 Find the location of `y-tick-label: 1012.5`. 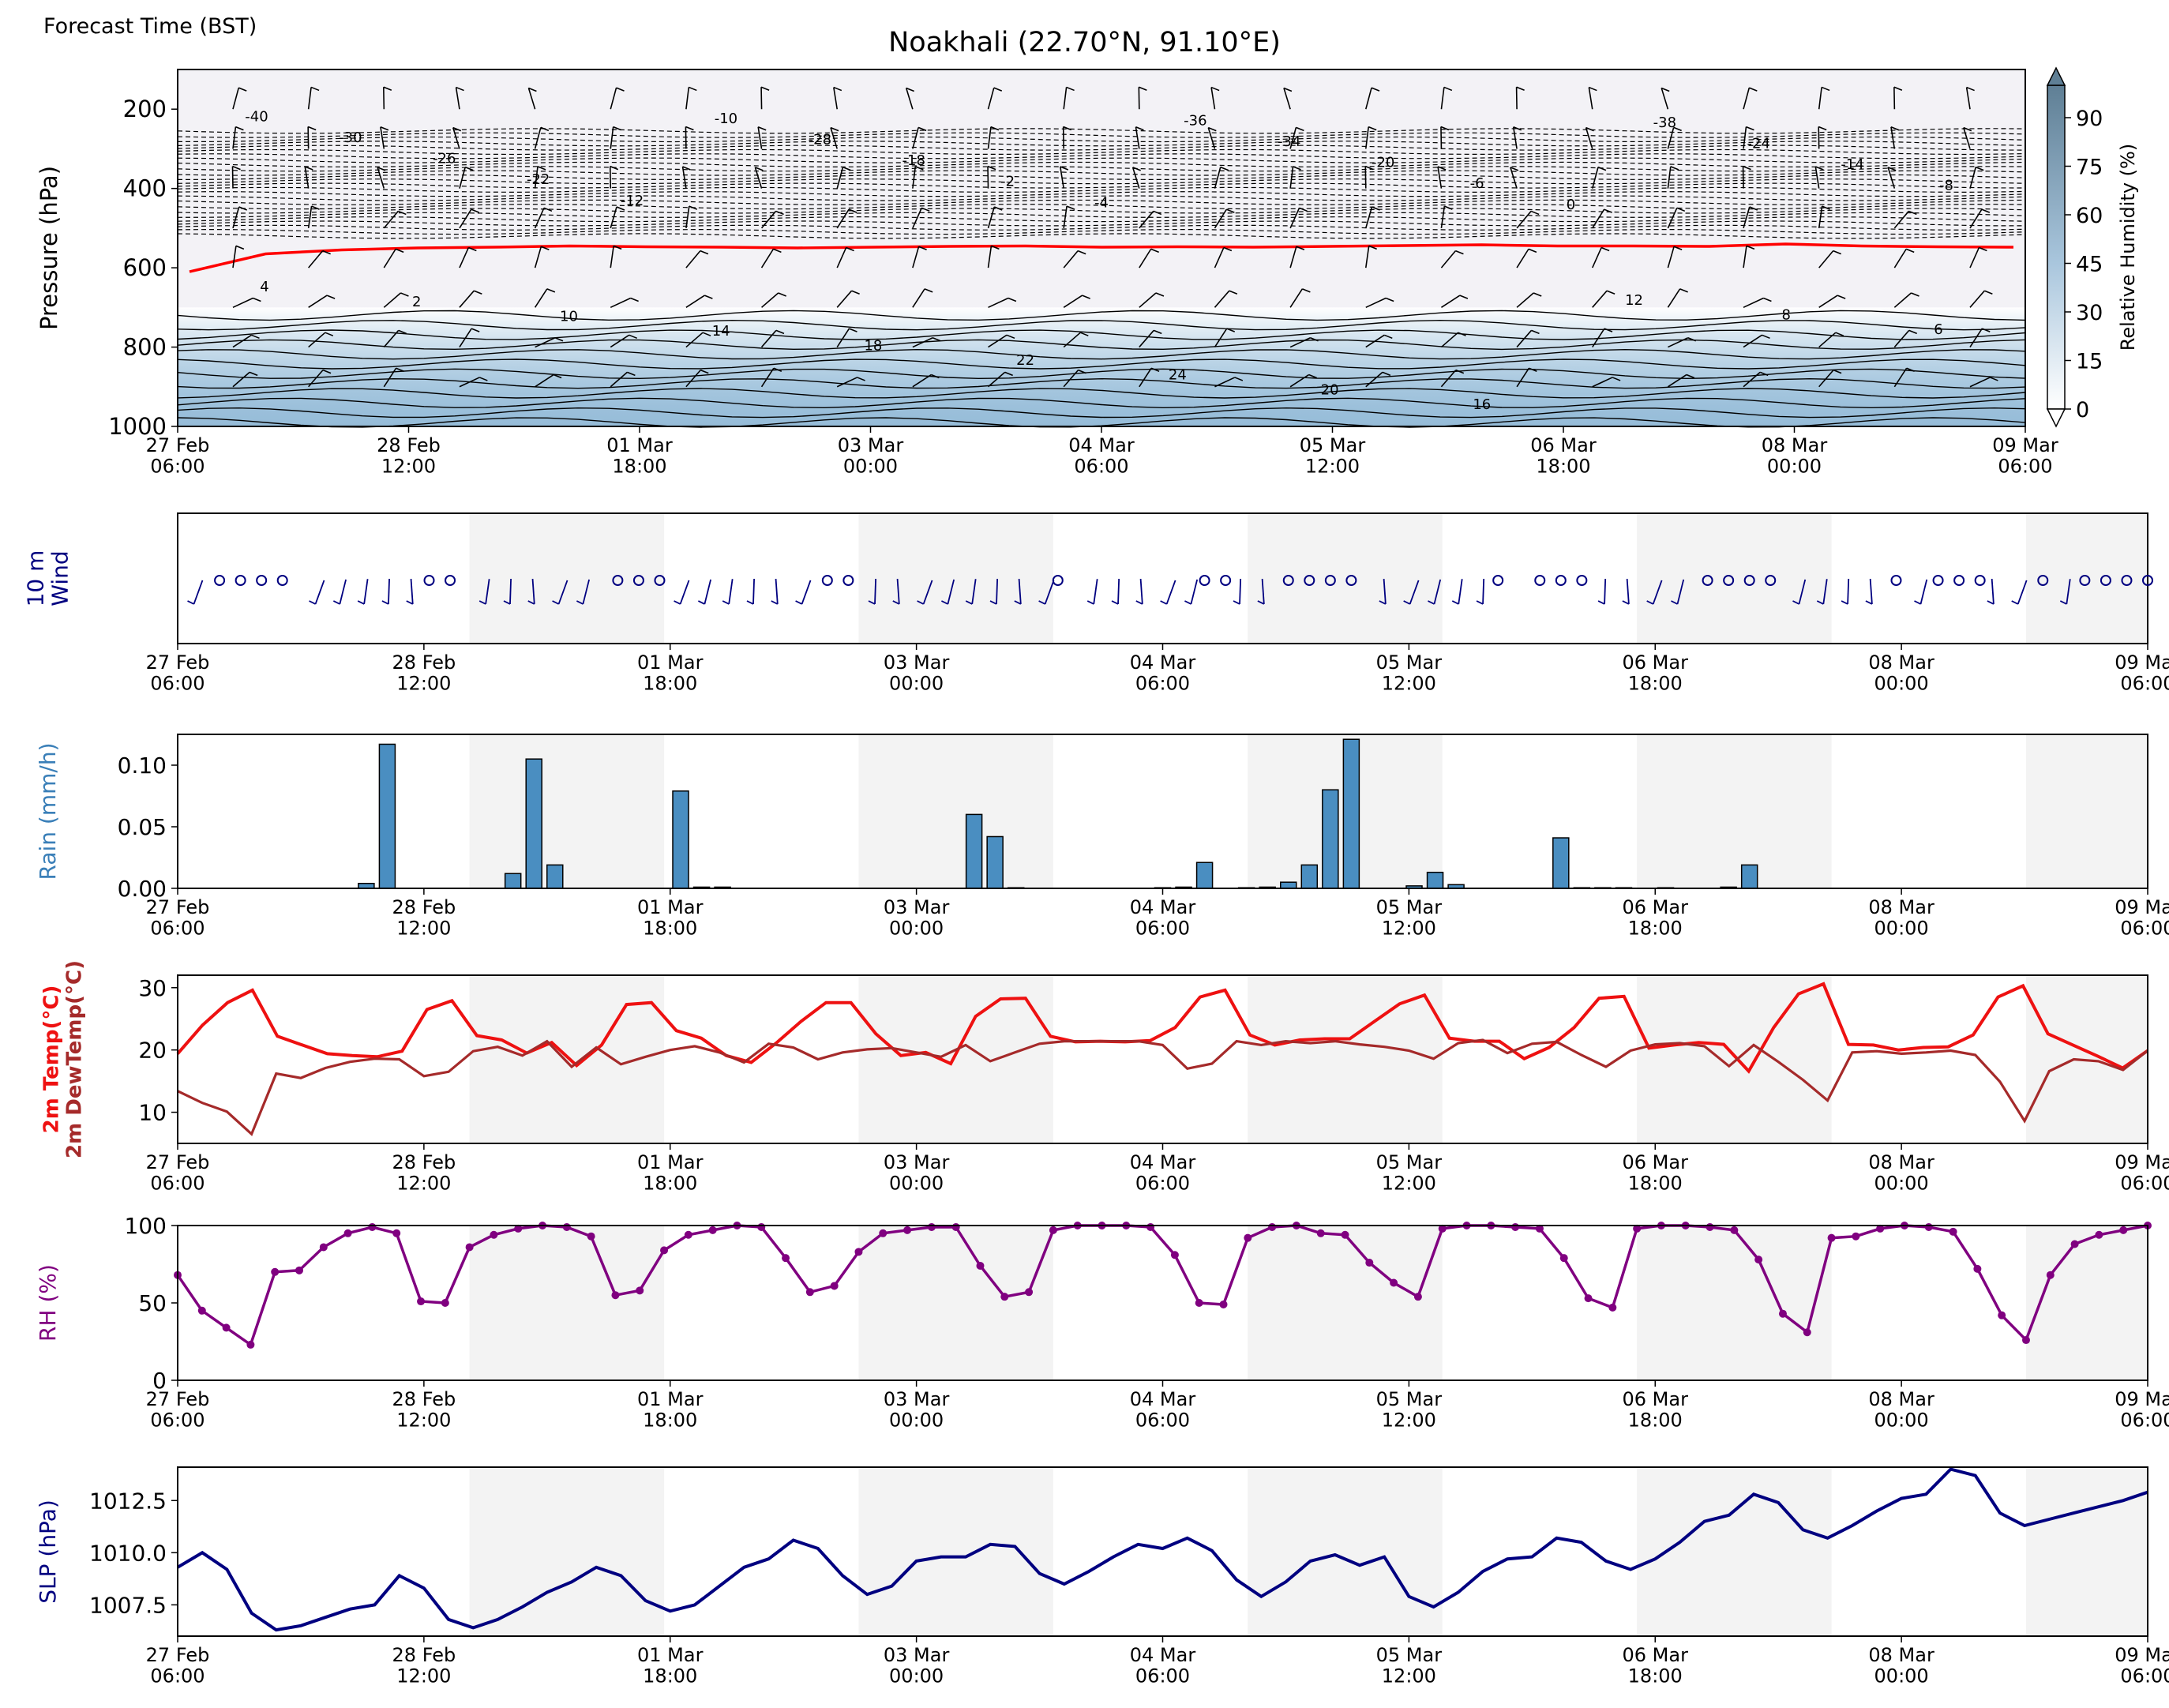

y-tick-label: 1012.5 is located at coordinates (128, 1501).